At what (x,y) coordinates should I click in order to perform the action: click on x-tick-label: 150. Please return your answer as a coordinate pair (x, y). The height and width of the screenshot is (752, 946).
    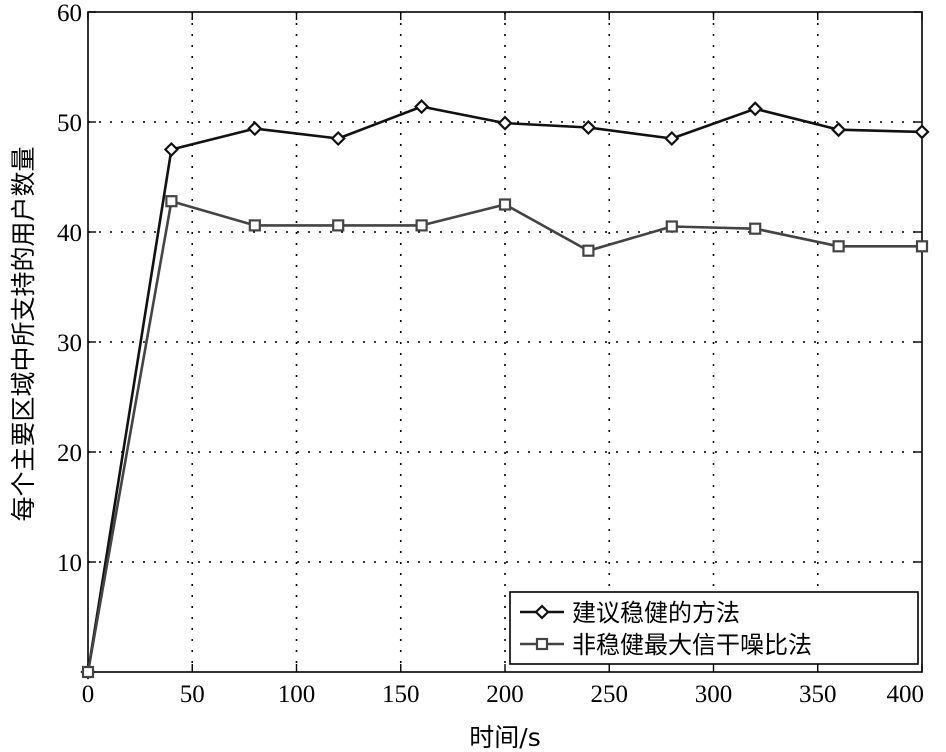
    Looking at the image, I should click on (401, 694).